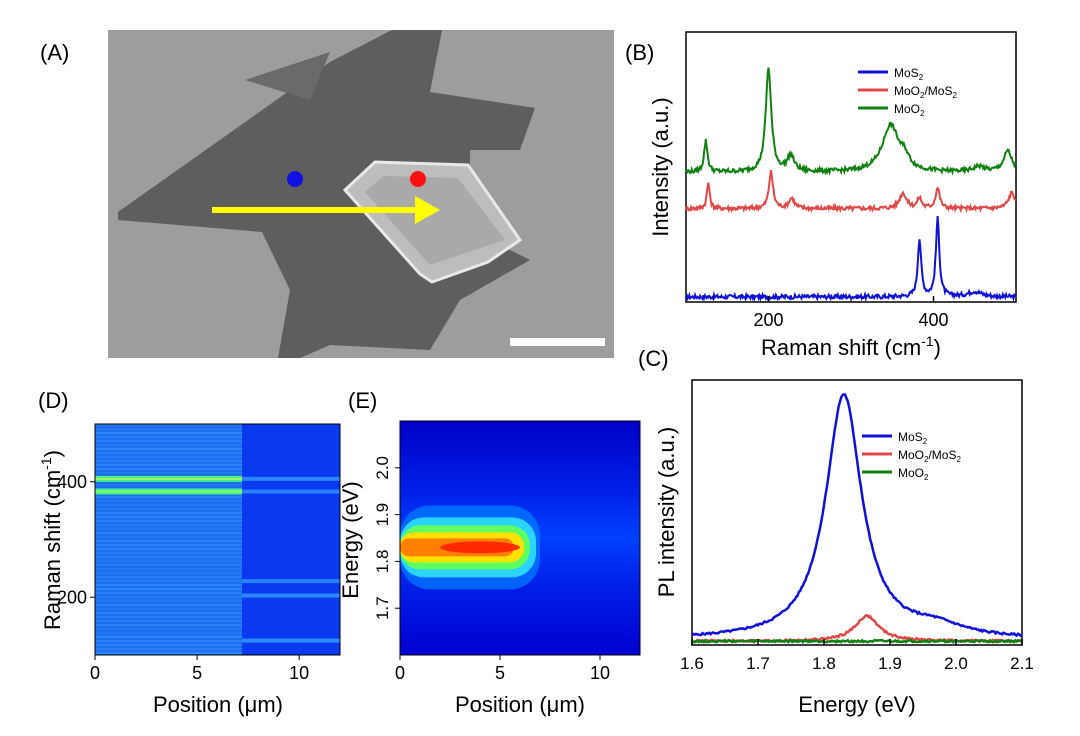 The image size is (1080, 736). I want to click on d-xtick-label: 10, so click(299, 673).